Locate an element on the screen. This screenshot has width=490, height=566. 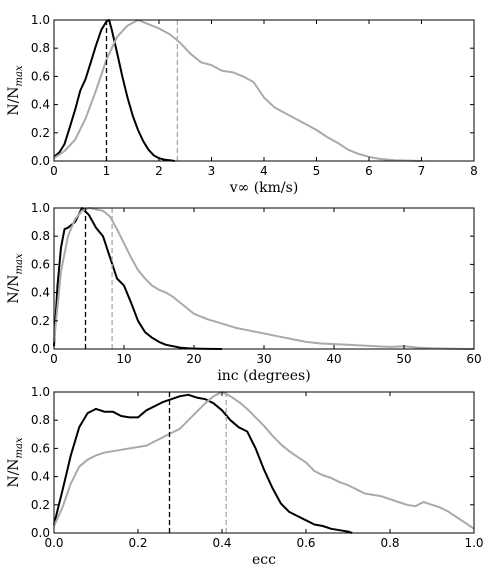
x-axis-label: inc (degrees) is located at coordinates (263, 376).